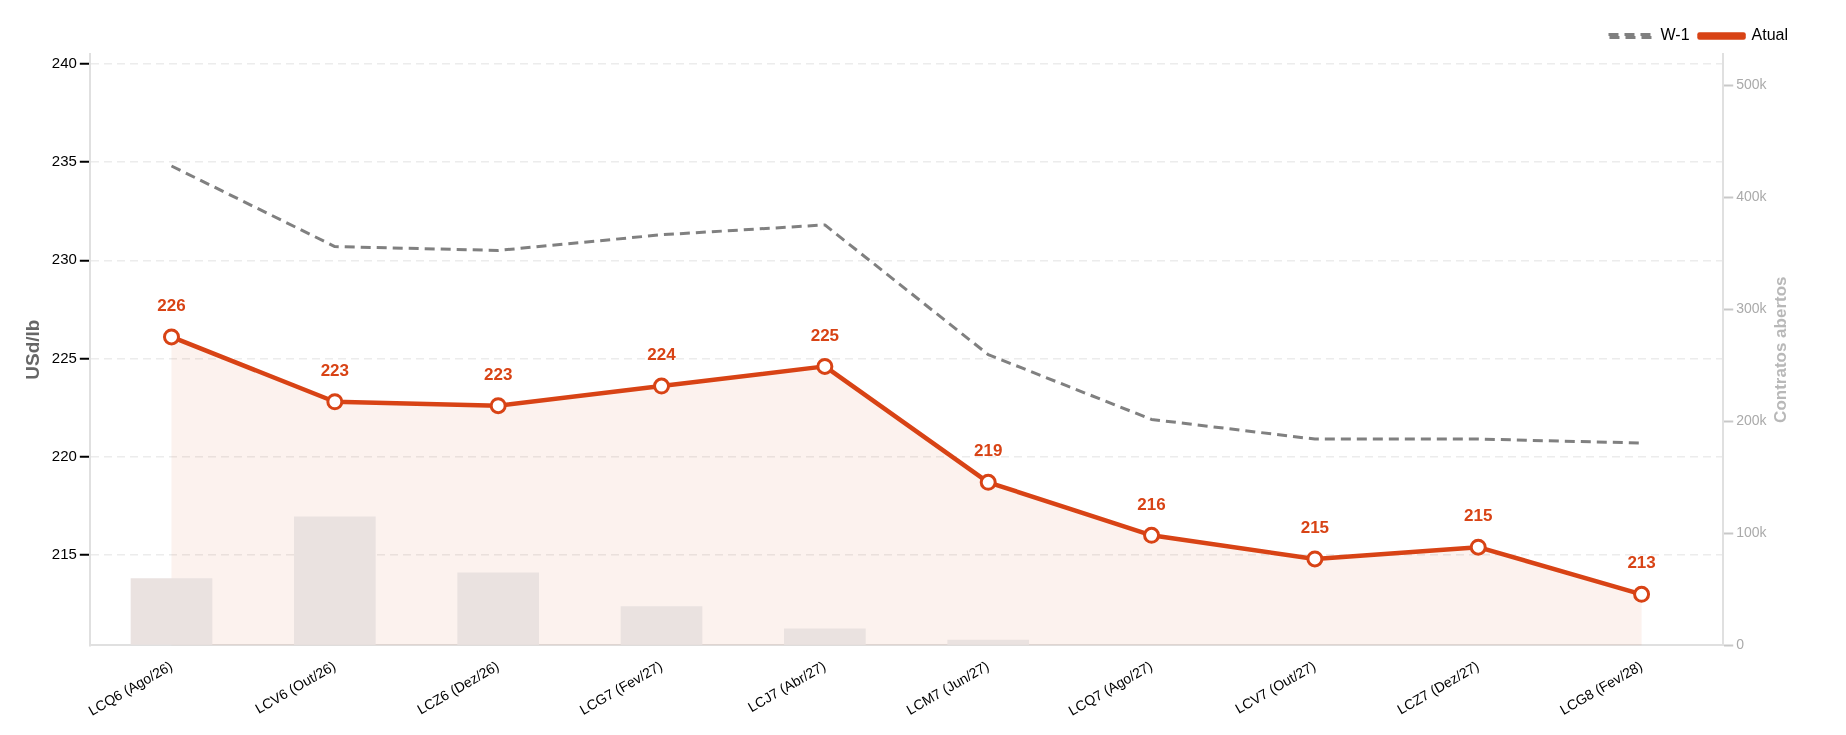 The image size is (1846, 735). I want to click on legend-label: Atual, so click(1769, 35).